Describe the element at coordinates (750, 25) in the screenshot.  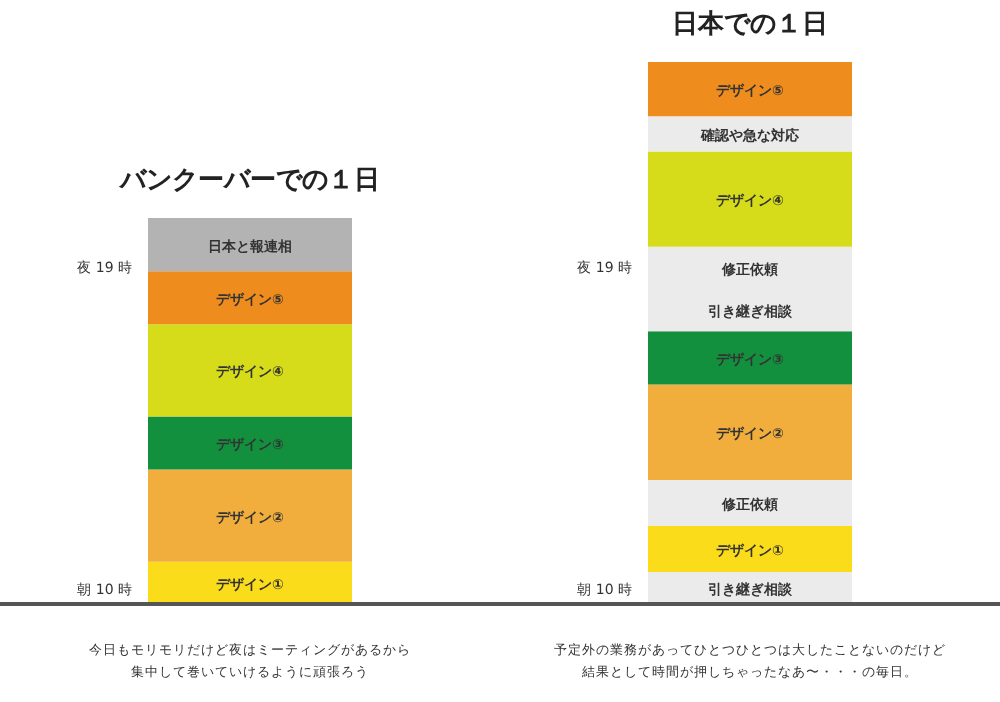
I see `text: 日本での１日` at that location.